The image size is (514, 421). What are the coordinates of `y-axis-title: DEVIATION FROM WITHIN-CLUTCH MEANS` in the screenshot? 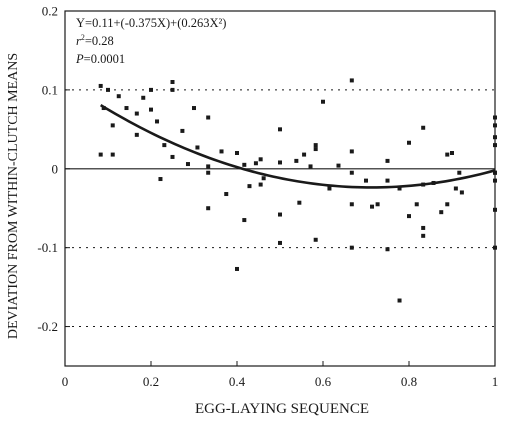 It's located at (13, 196).